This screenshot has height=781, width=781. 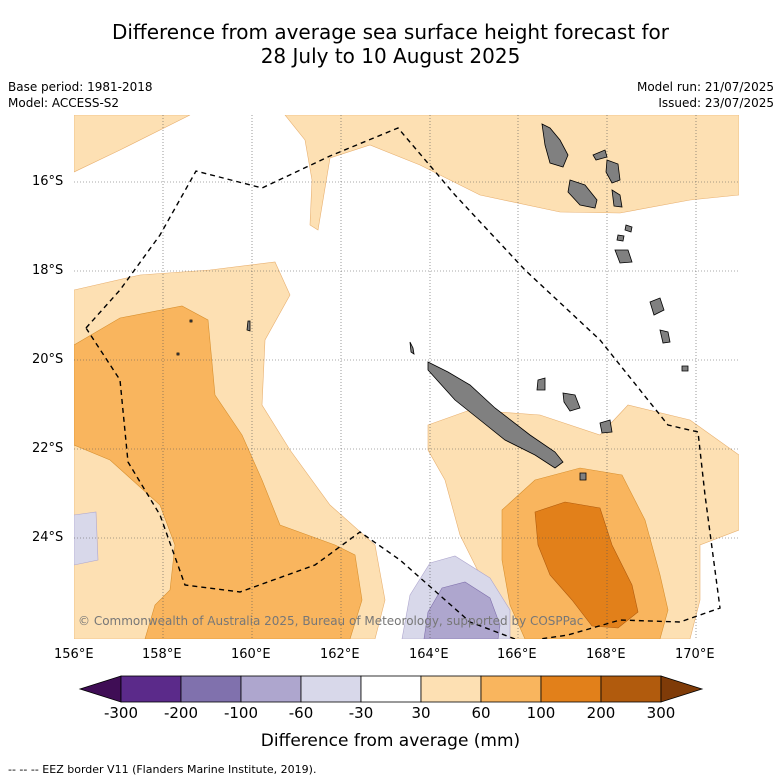 What do you see at coordinates (390, 741) in the screenshot?
I see `colorbar-title: Difference from average (mm)` at bounding box center [390, 741].